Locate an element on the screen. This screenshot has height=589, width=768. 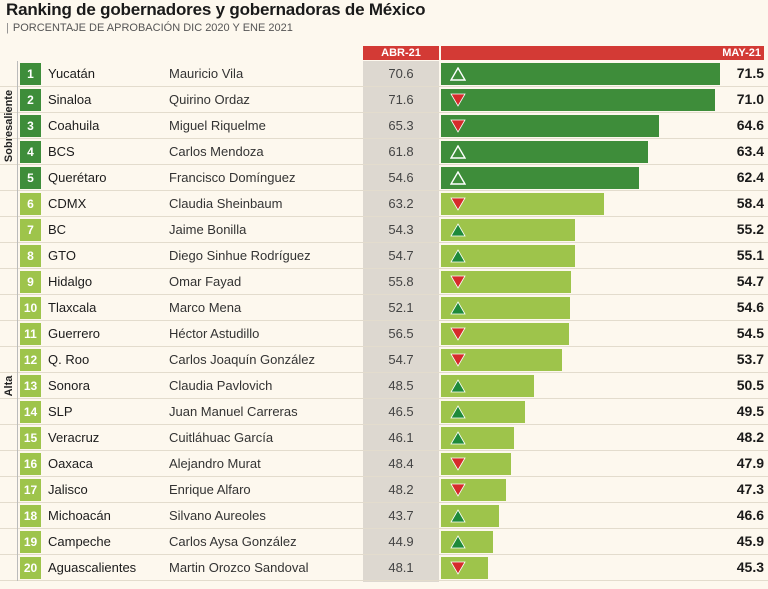
state-name: Tlaxcala is located at coordinates (72, 307).